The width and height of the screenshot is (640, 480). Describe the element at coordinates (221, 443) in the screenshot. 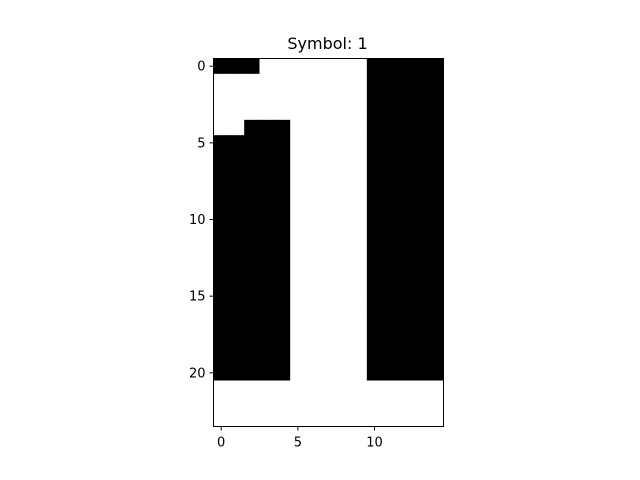

I see `x-tick-label: 0` at that location.